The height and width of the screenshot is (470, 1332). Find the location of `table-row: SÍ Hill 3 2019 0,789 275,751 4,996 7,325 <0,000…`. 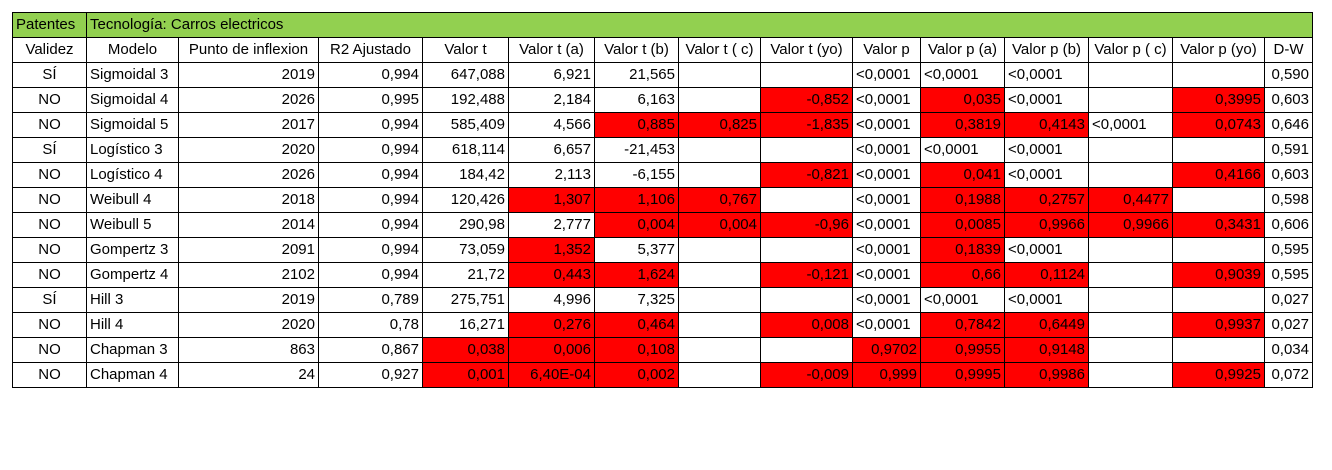

table-row: SÍ Hill 3 2019 0,789 275,751 4,996 7,325 <0,000… is located at coordinates (662, 300).